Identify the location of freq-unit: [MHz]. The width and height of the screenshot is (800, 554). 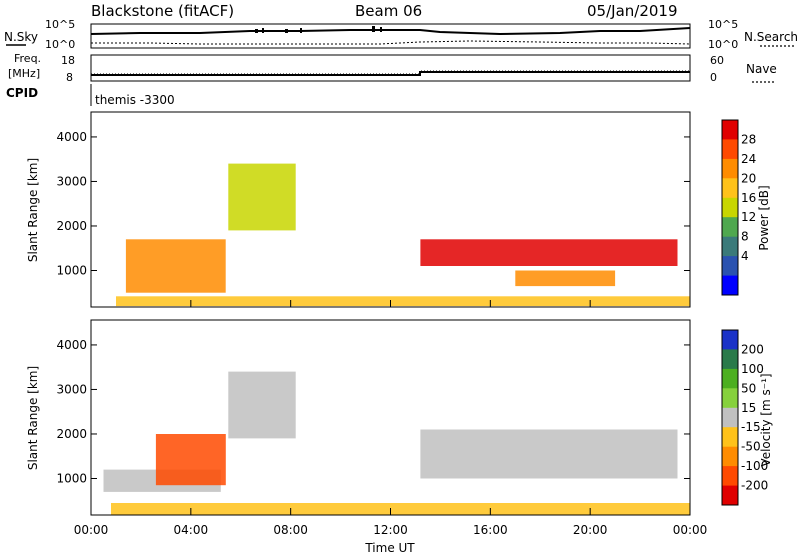
(24, 73).